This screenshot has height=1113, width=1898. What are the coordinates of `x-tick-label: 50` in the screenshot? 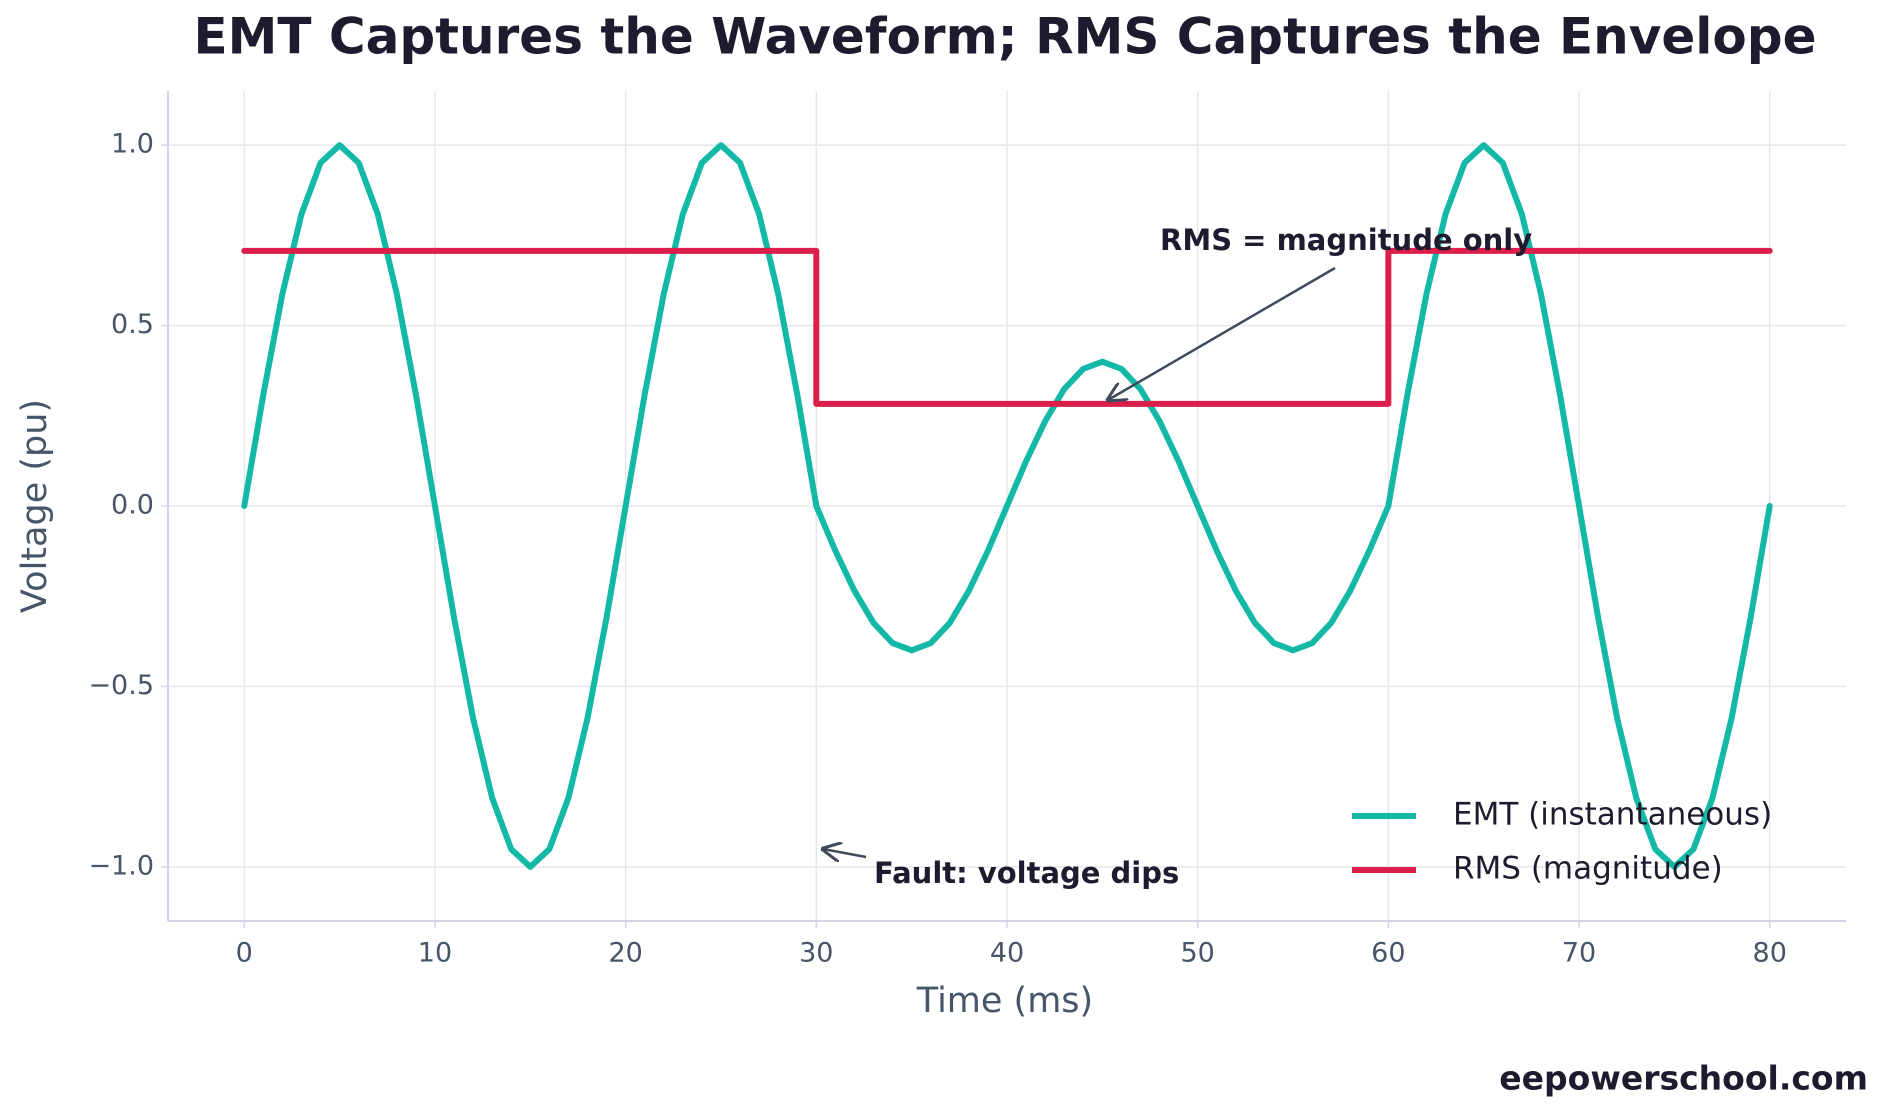 It's located at (1198, 953).